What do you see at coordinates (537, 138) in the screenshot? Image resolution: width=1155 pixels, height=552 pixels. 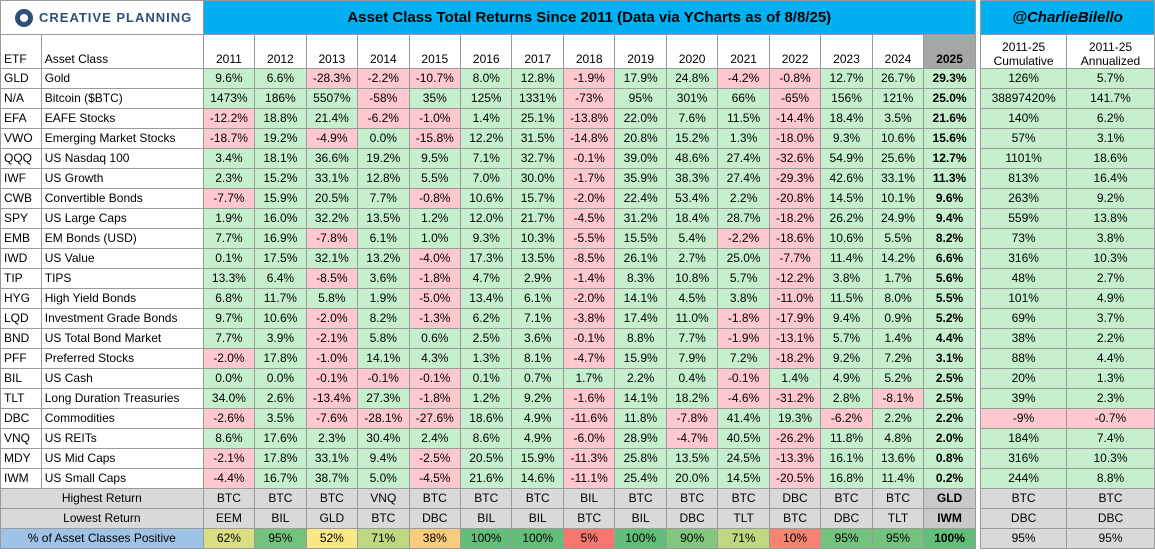 I see `return-value: 31.5%` at bounding box center [537, 138].